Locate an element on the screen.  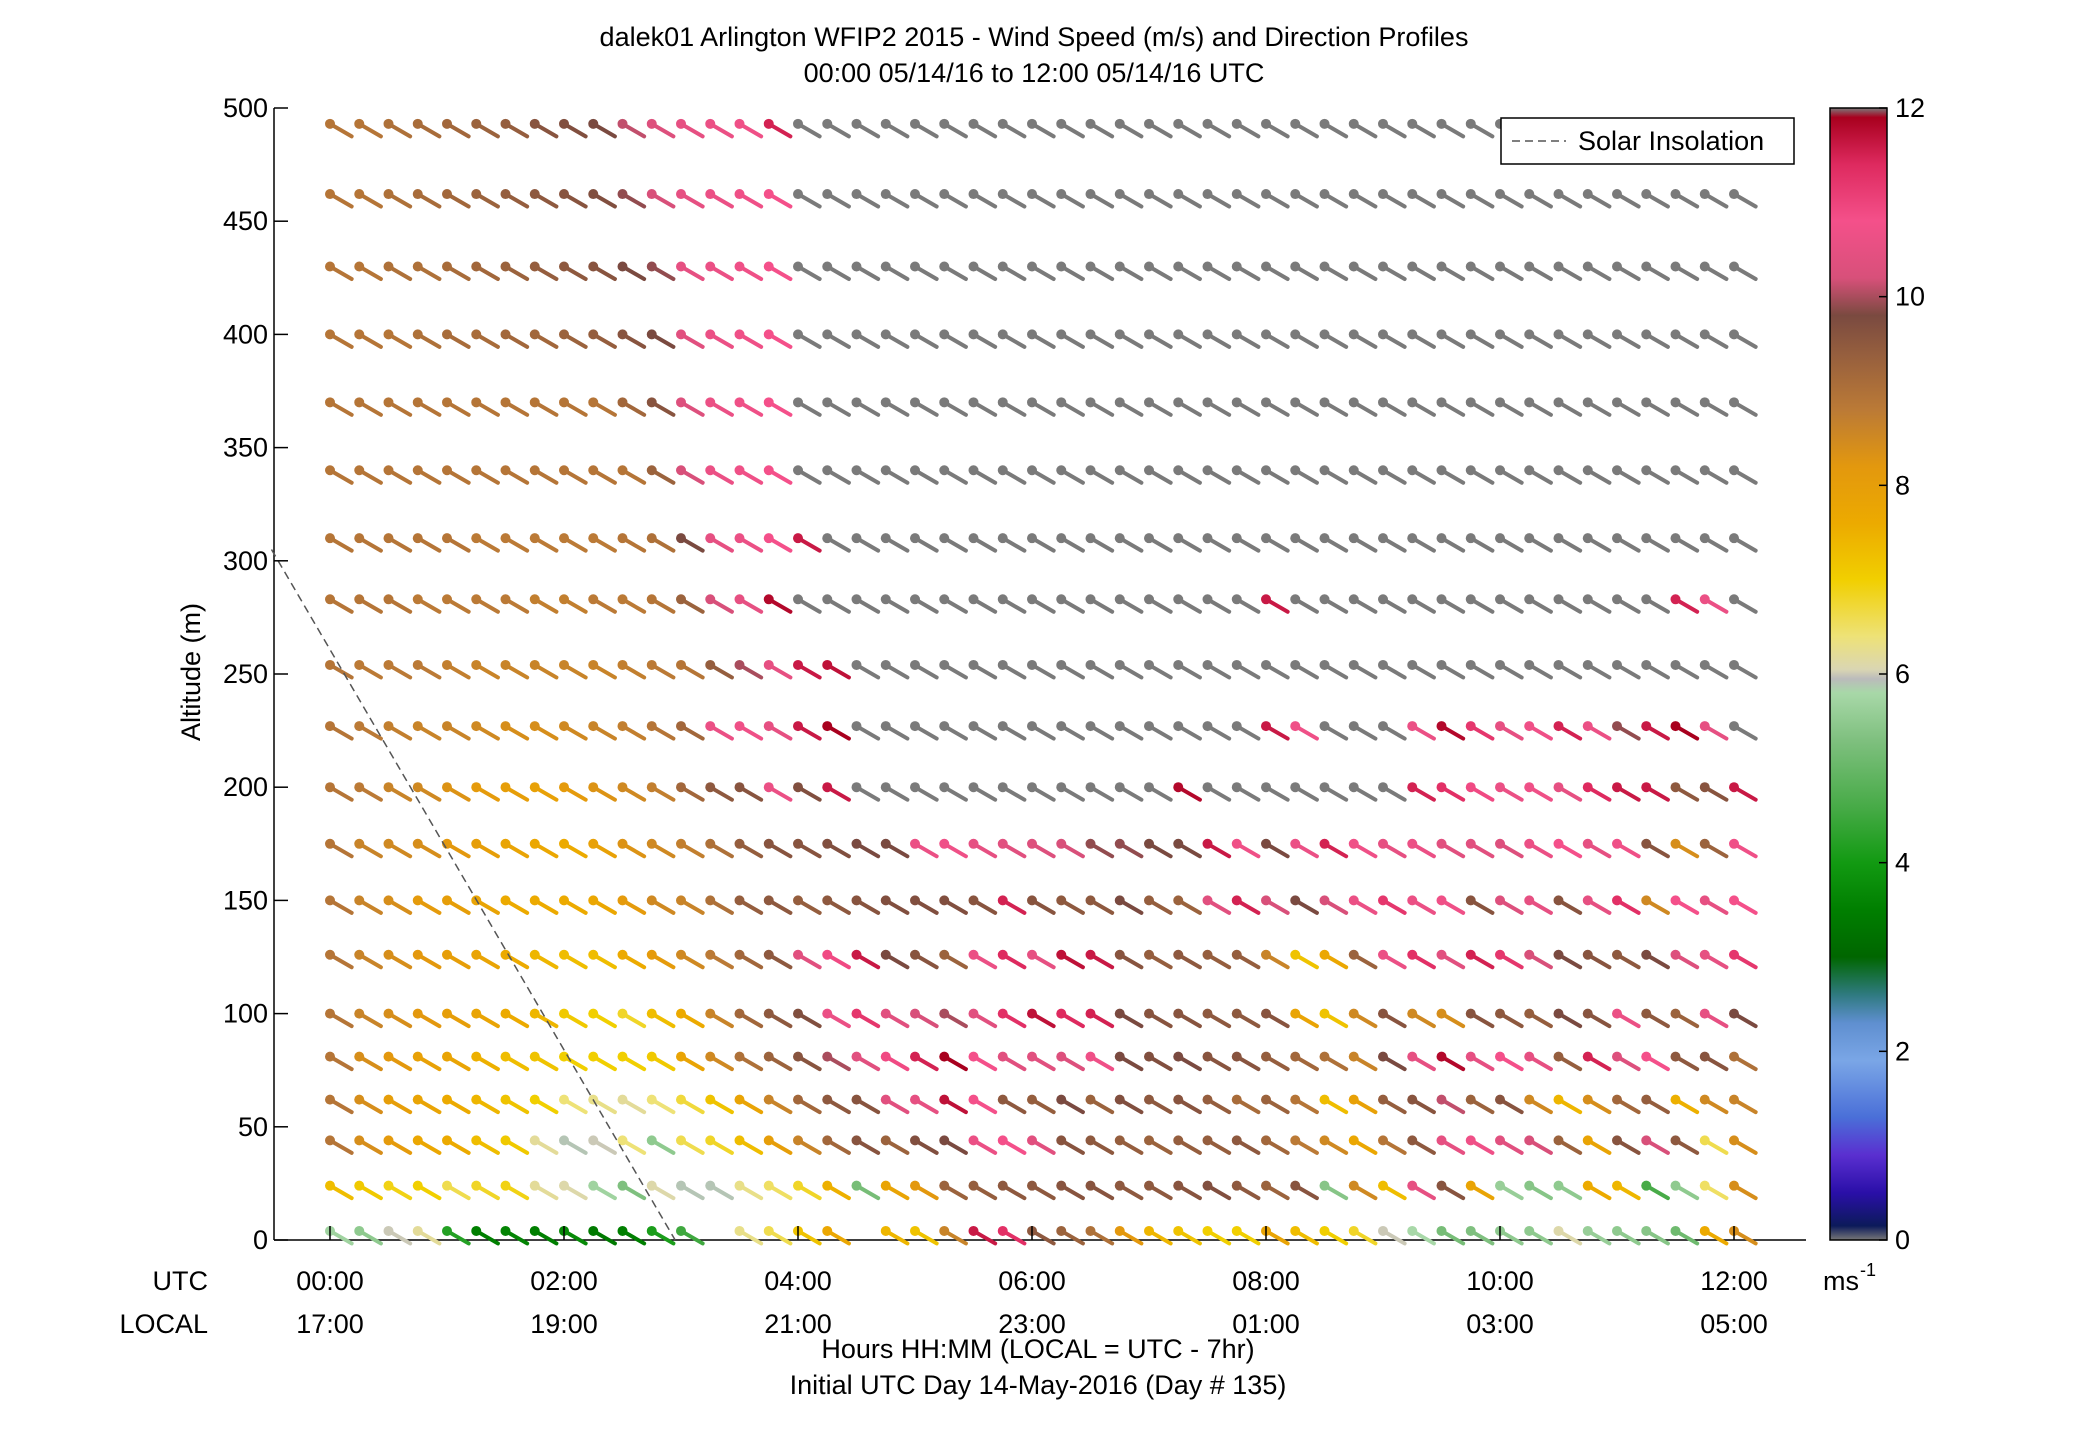
y-tick-label: 450 is located at coordinates (245, 221).